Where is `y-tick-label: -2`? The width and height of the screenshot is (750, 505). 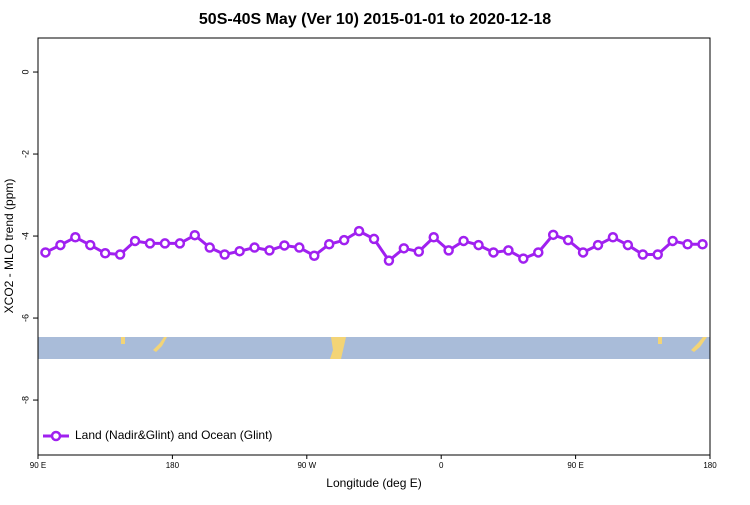
y-tick-label: -2 is located at coordinates (25, 154).